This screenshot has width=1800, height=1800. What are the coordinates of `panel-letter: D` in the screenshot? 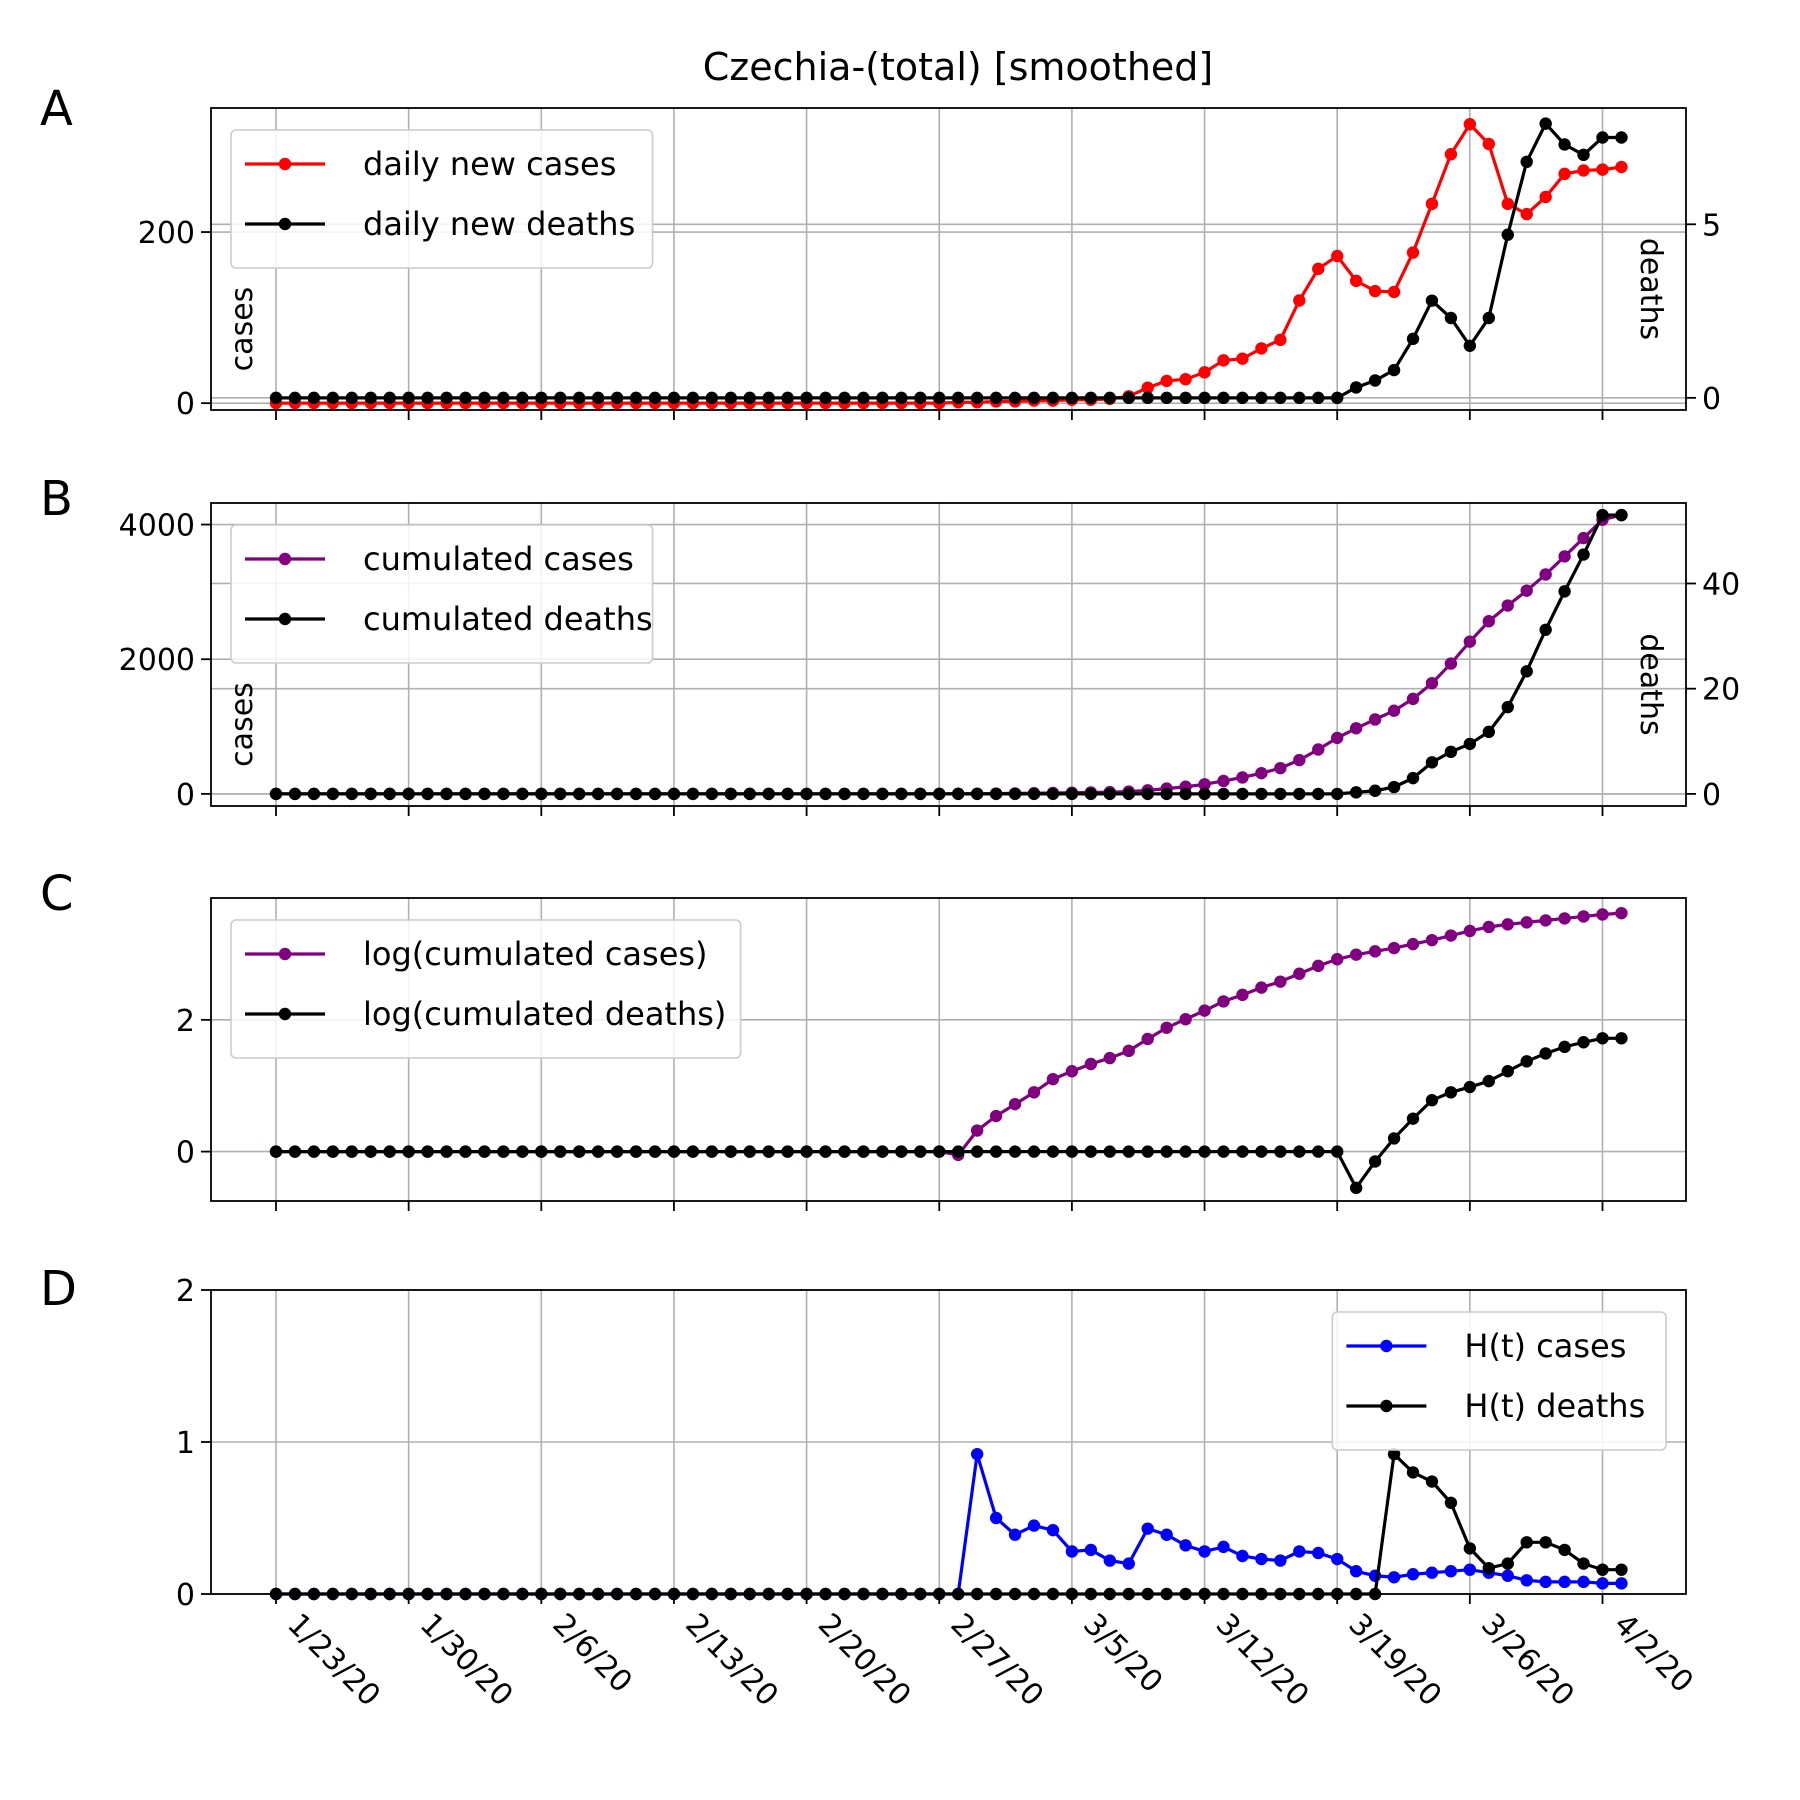 It's located at (58, 1289).